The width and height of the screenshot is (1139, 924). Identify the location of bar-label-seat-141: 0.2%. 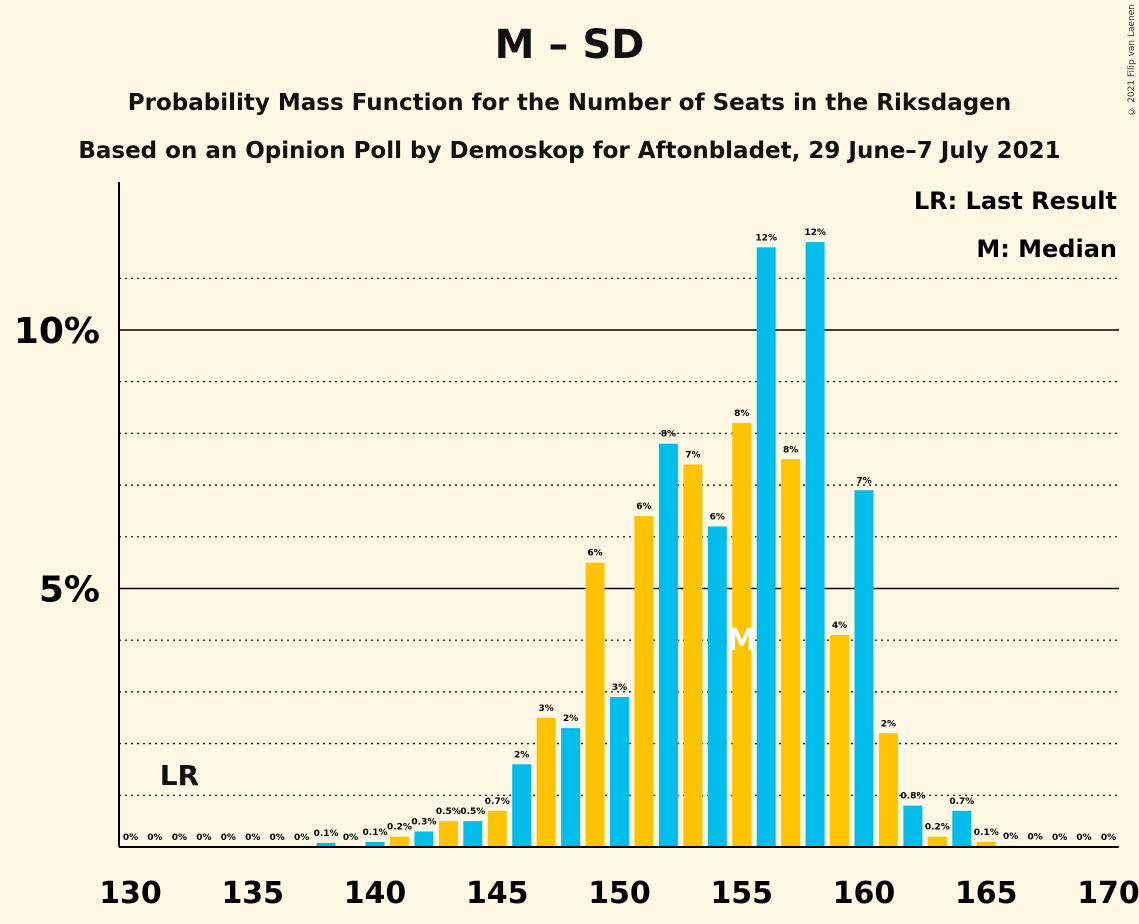
(399, 828).